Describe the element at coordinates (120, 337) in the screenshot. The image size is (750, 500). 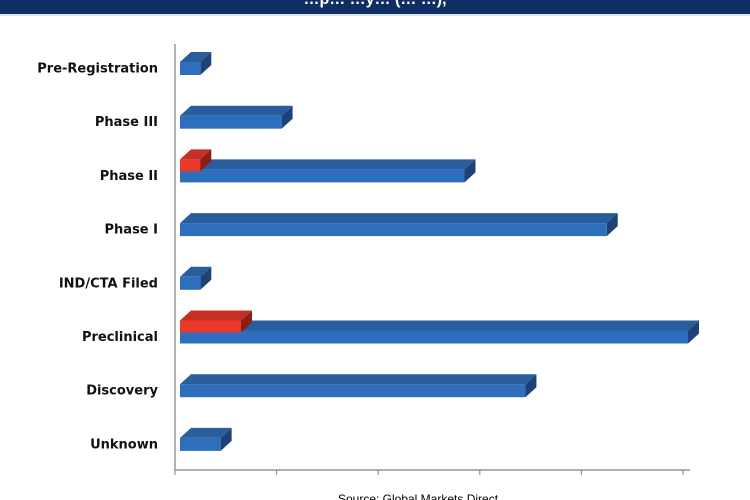
I see `category-label: Preclinical` at that location.